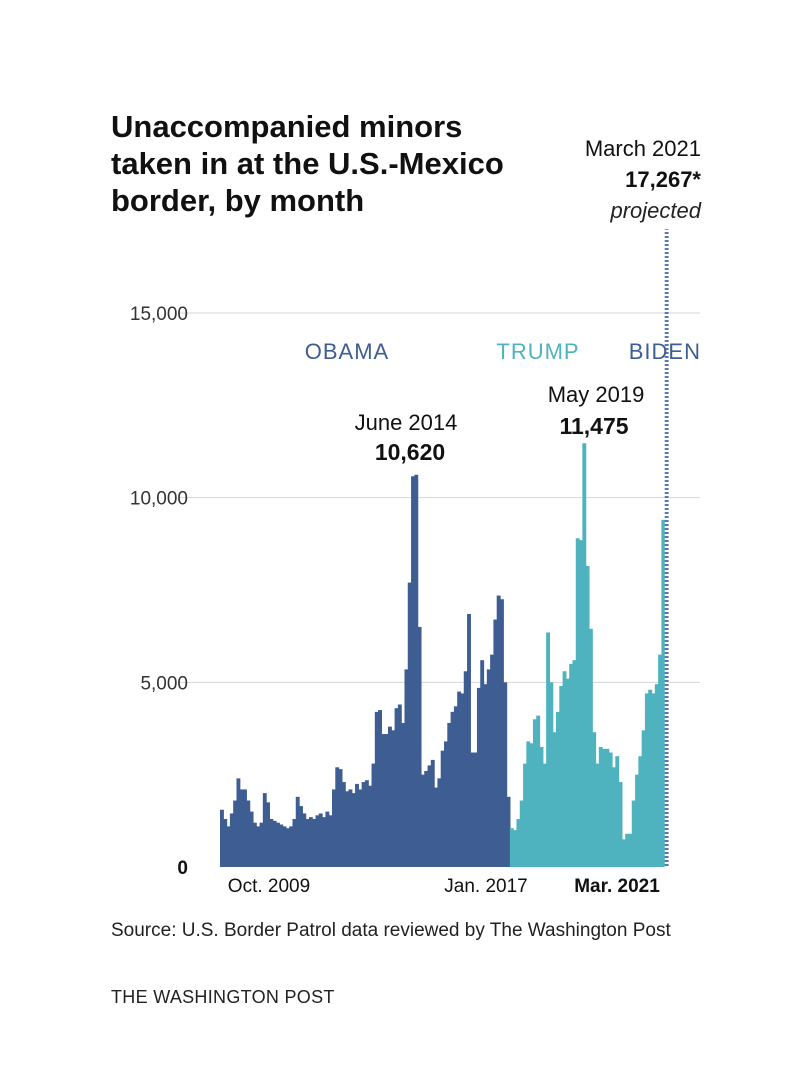 This screenshot has width=800, height=1071. Describe the element at coordinates (596, 394) in the screenshot. I see `annotation-label: May 2019` at that location.